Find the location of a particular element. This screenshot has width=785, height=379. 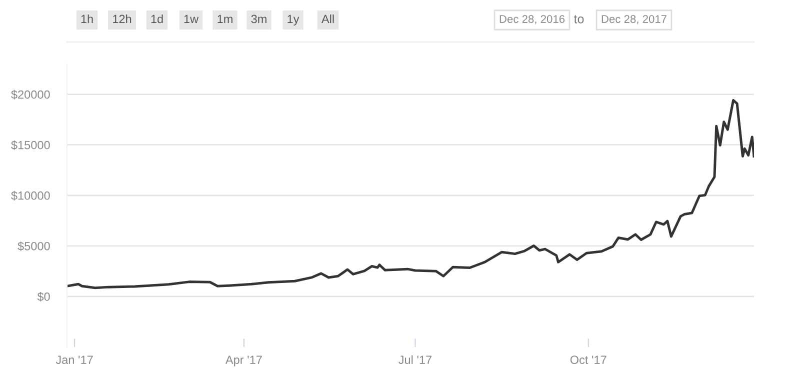

text: 1m is located at coordinates (225, 19).